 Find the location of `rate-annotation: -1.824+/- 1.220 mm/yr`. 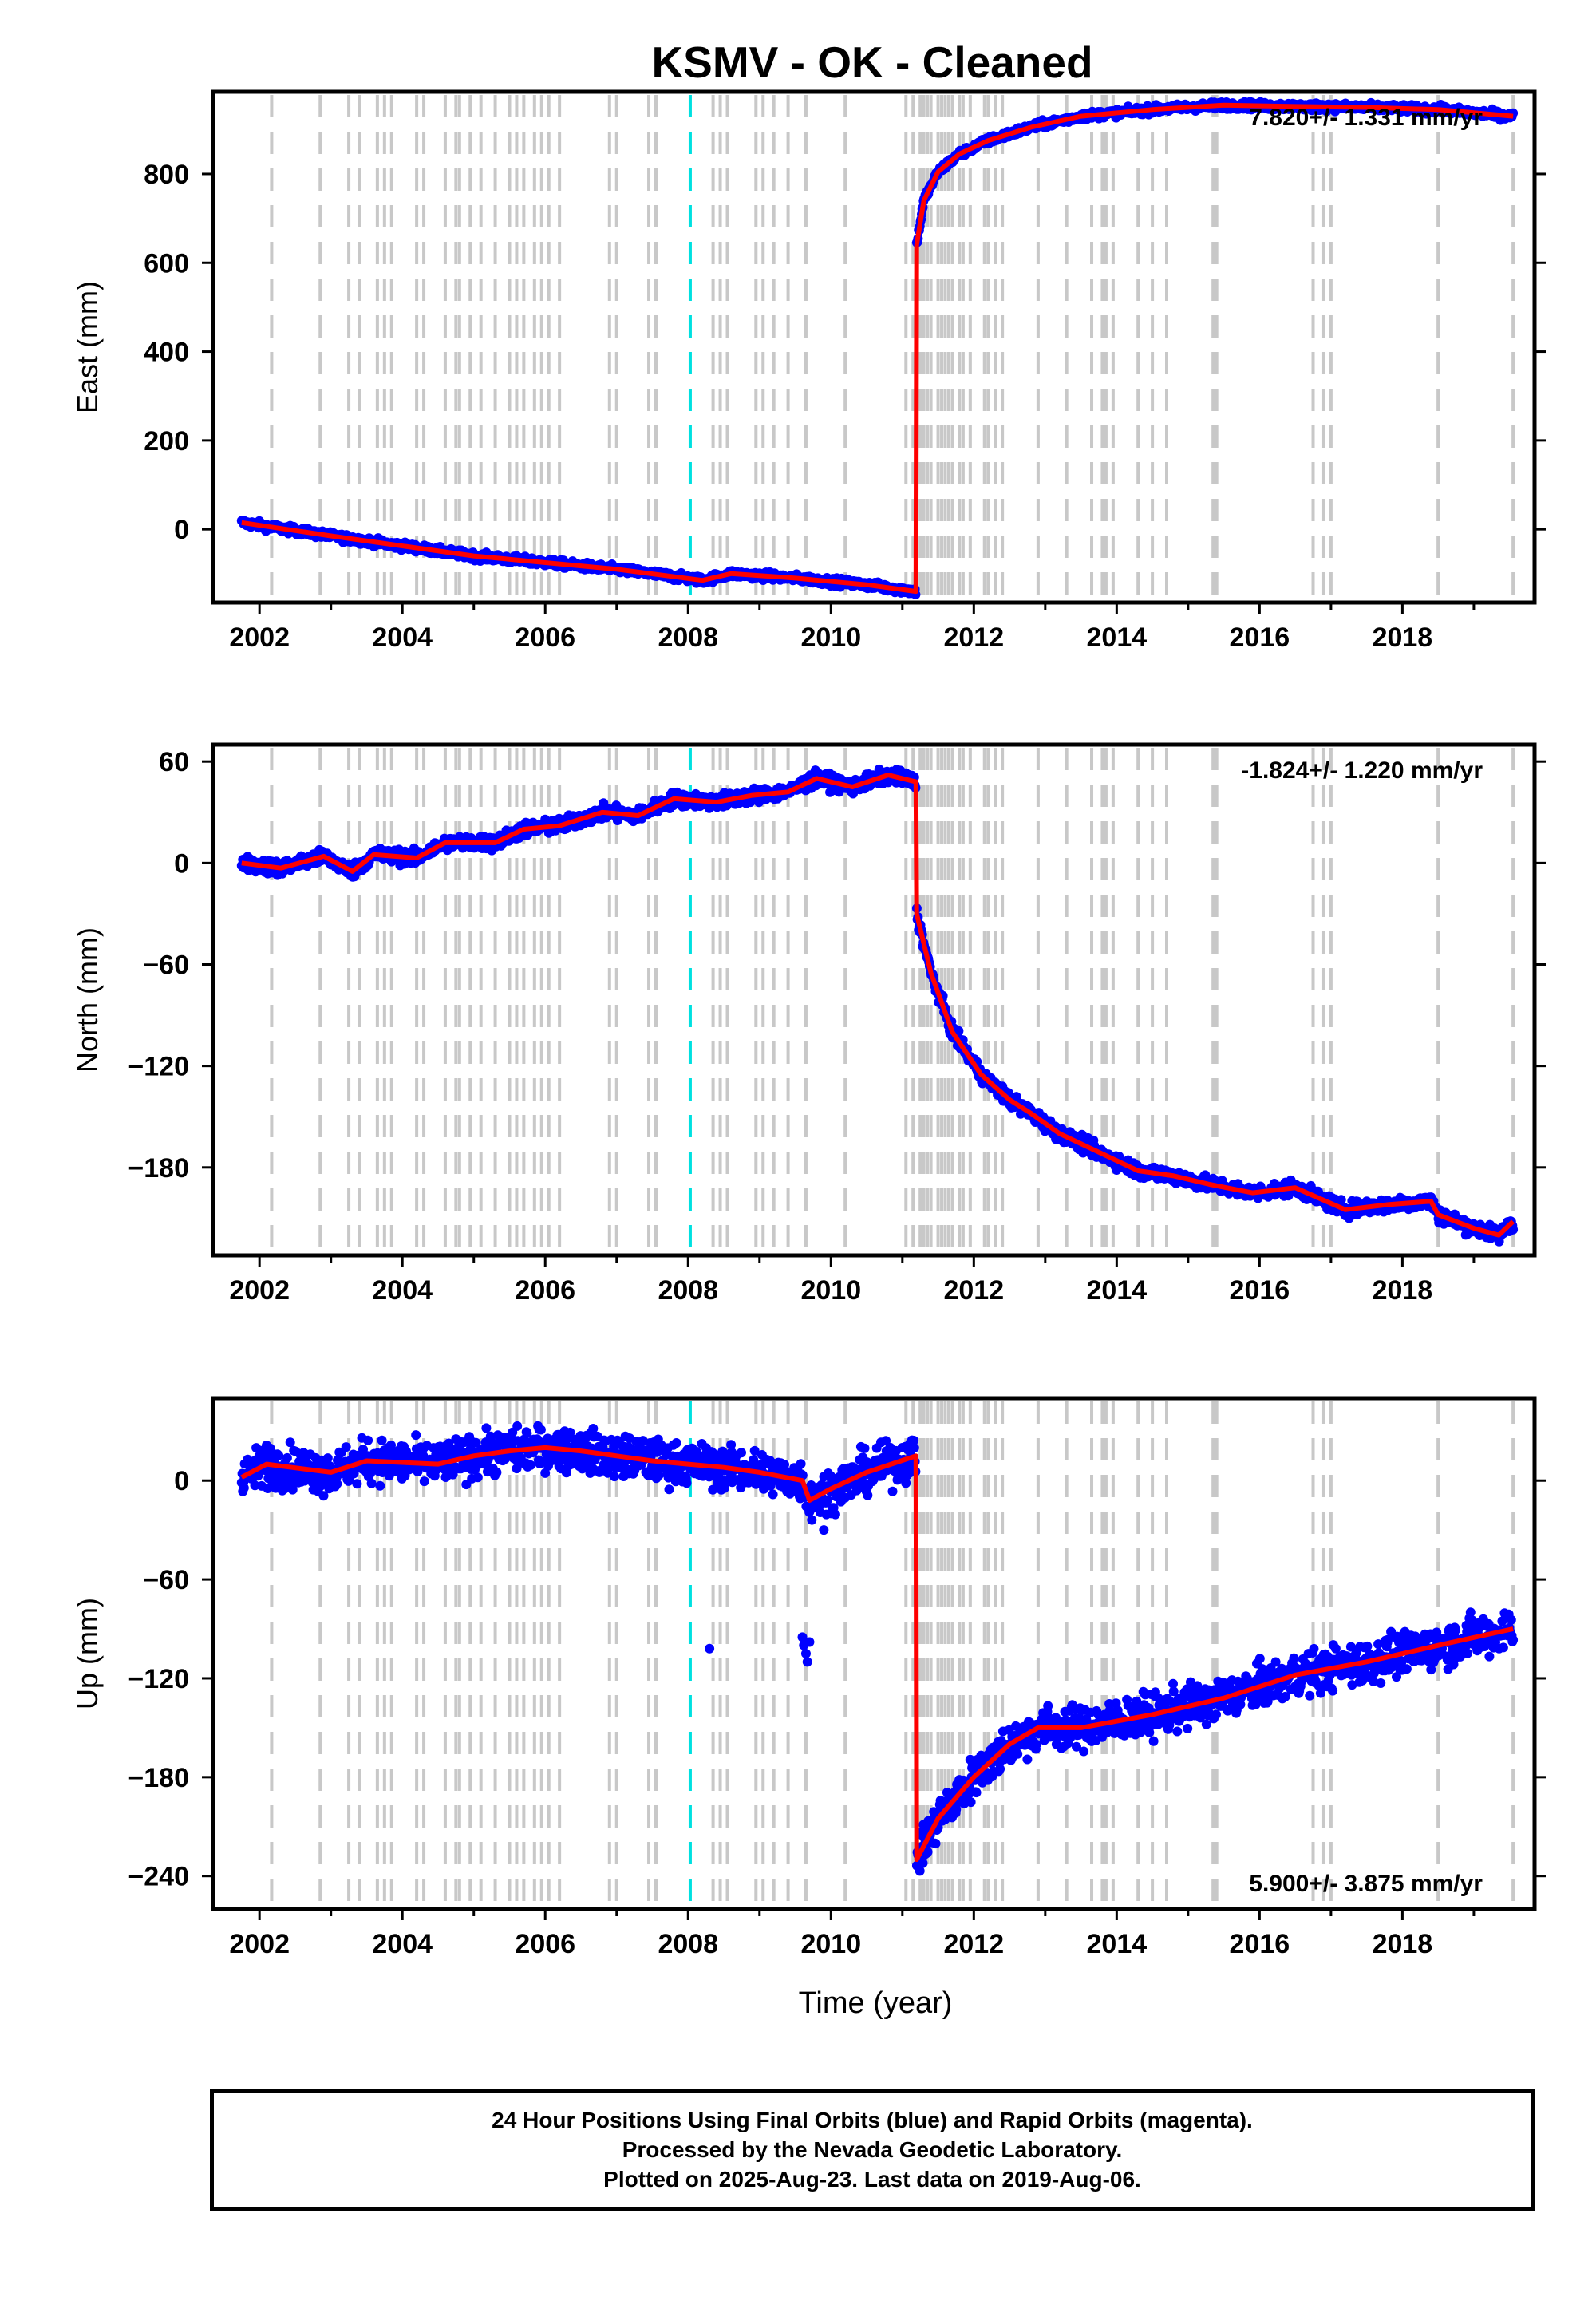

rate-annotation: -1.824+/- 1.220 mm/yr is located at coordinates (1362, 770).